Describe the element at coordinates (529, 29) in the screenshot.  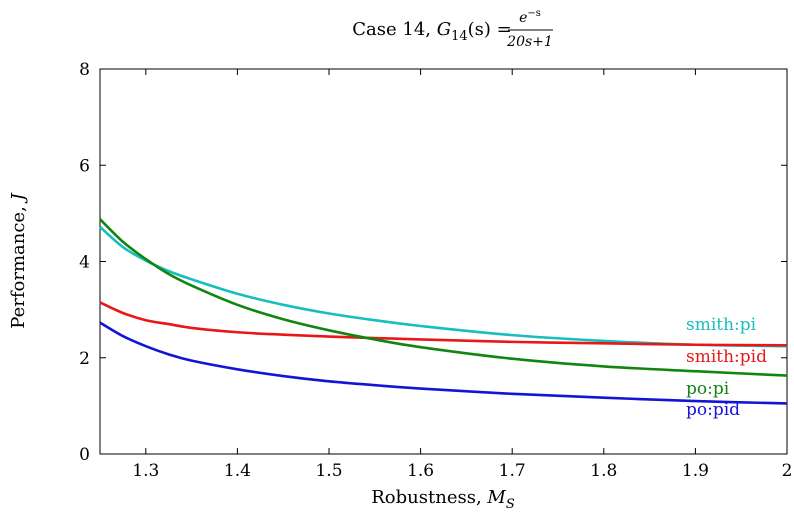
I see `title-fraction: e−s 20s+1` at that location.